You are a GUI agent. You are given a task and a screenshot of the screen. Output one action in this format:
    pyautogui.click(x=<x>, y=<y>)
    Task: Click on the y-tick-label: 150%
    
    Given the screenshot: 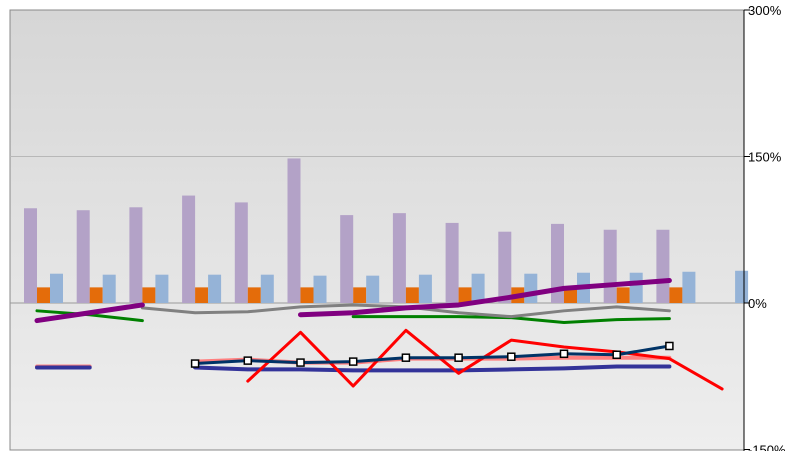 What is the action you would take?
    pyautogui.click(x=765, y=157)
    